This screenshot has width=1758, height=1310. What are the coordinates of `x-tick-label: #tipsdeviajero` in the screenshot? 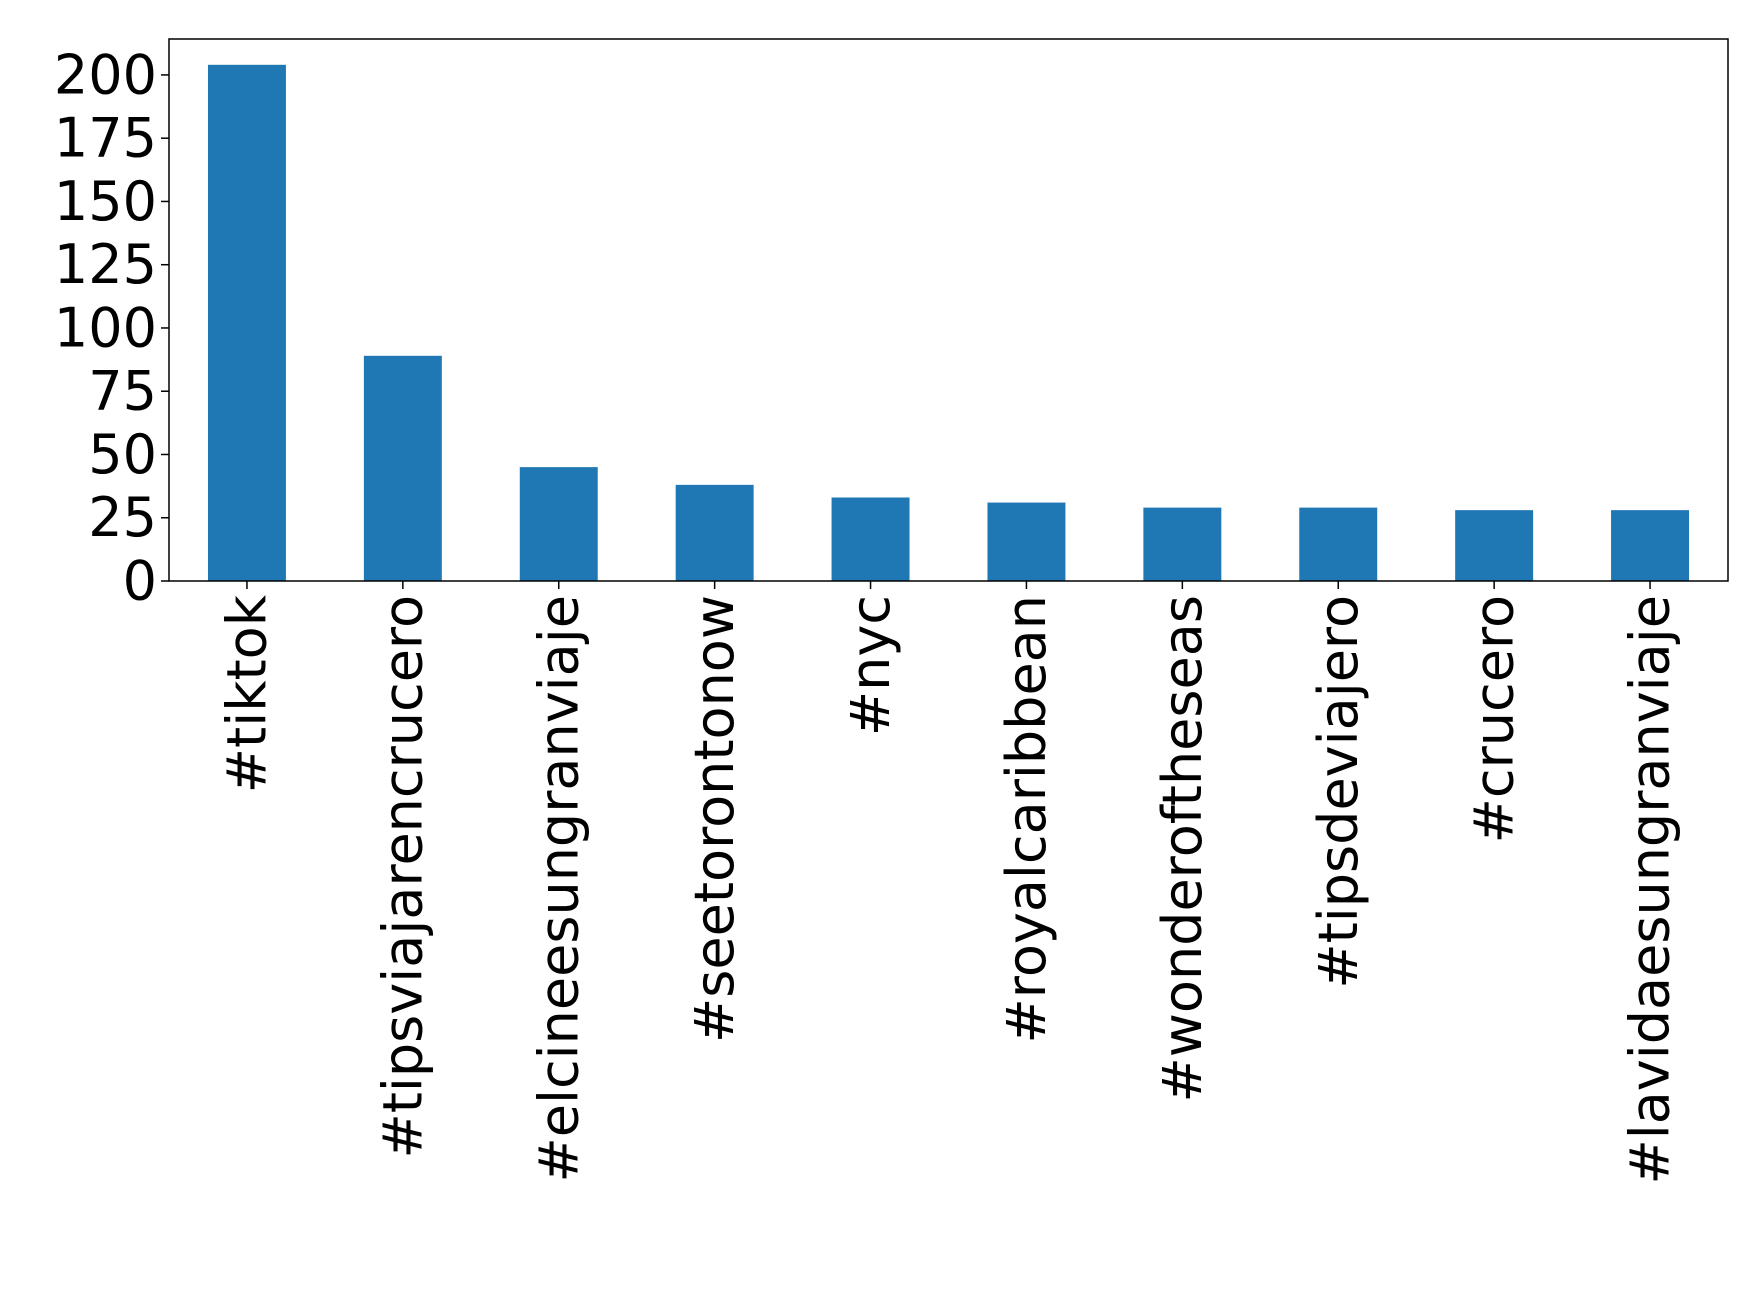 It's located at (1338, 792).